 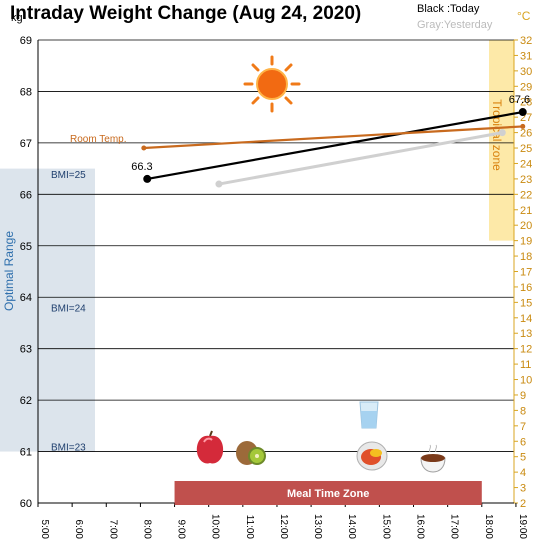 What do you see at coordinates (523, 442) in the screenshot?
I see `y-right-tick-label: 6` at bounding box center [523, 442].